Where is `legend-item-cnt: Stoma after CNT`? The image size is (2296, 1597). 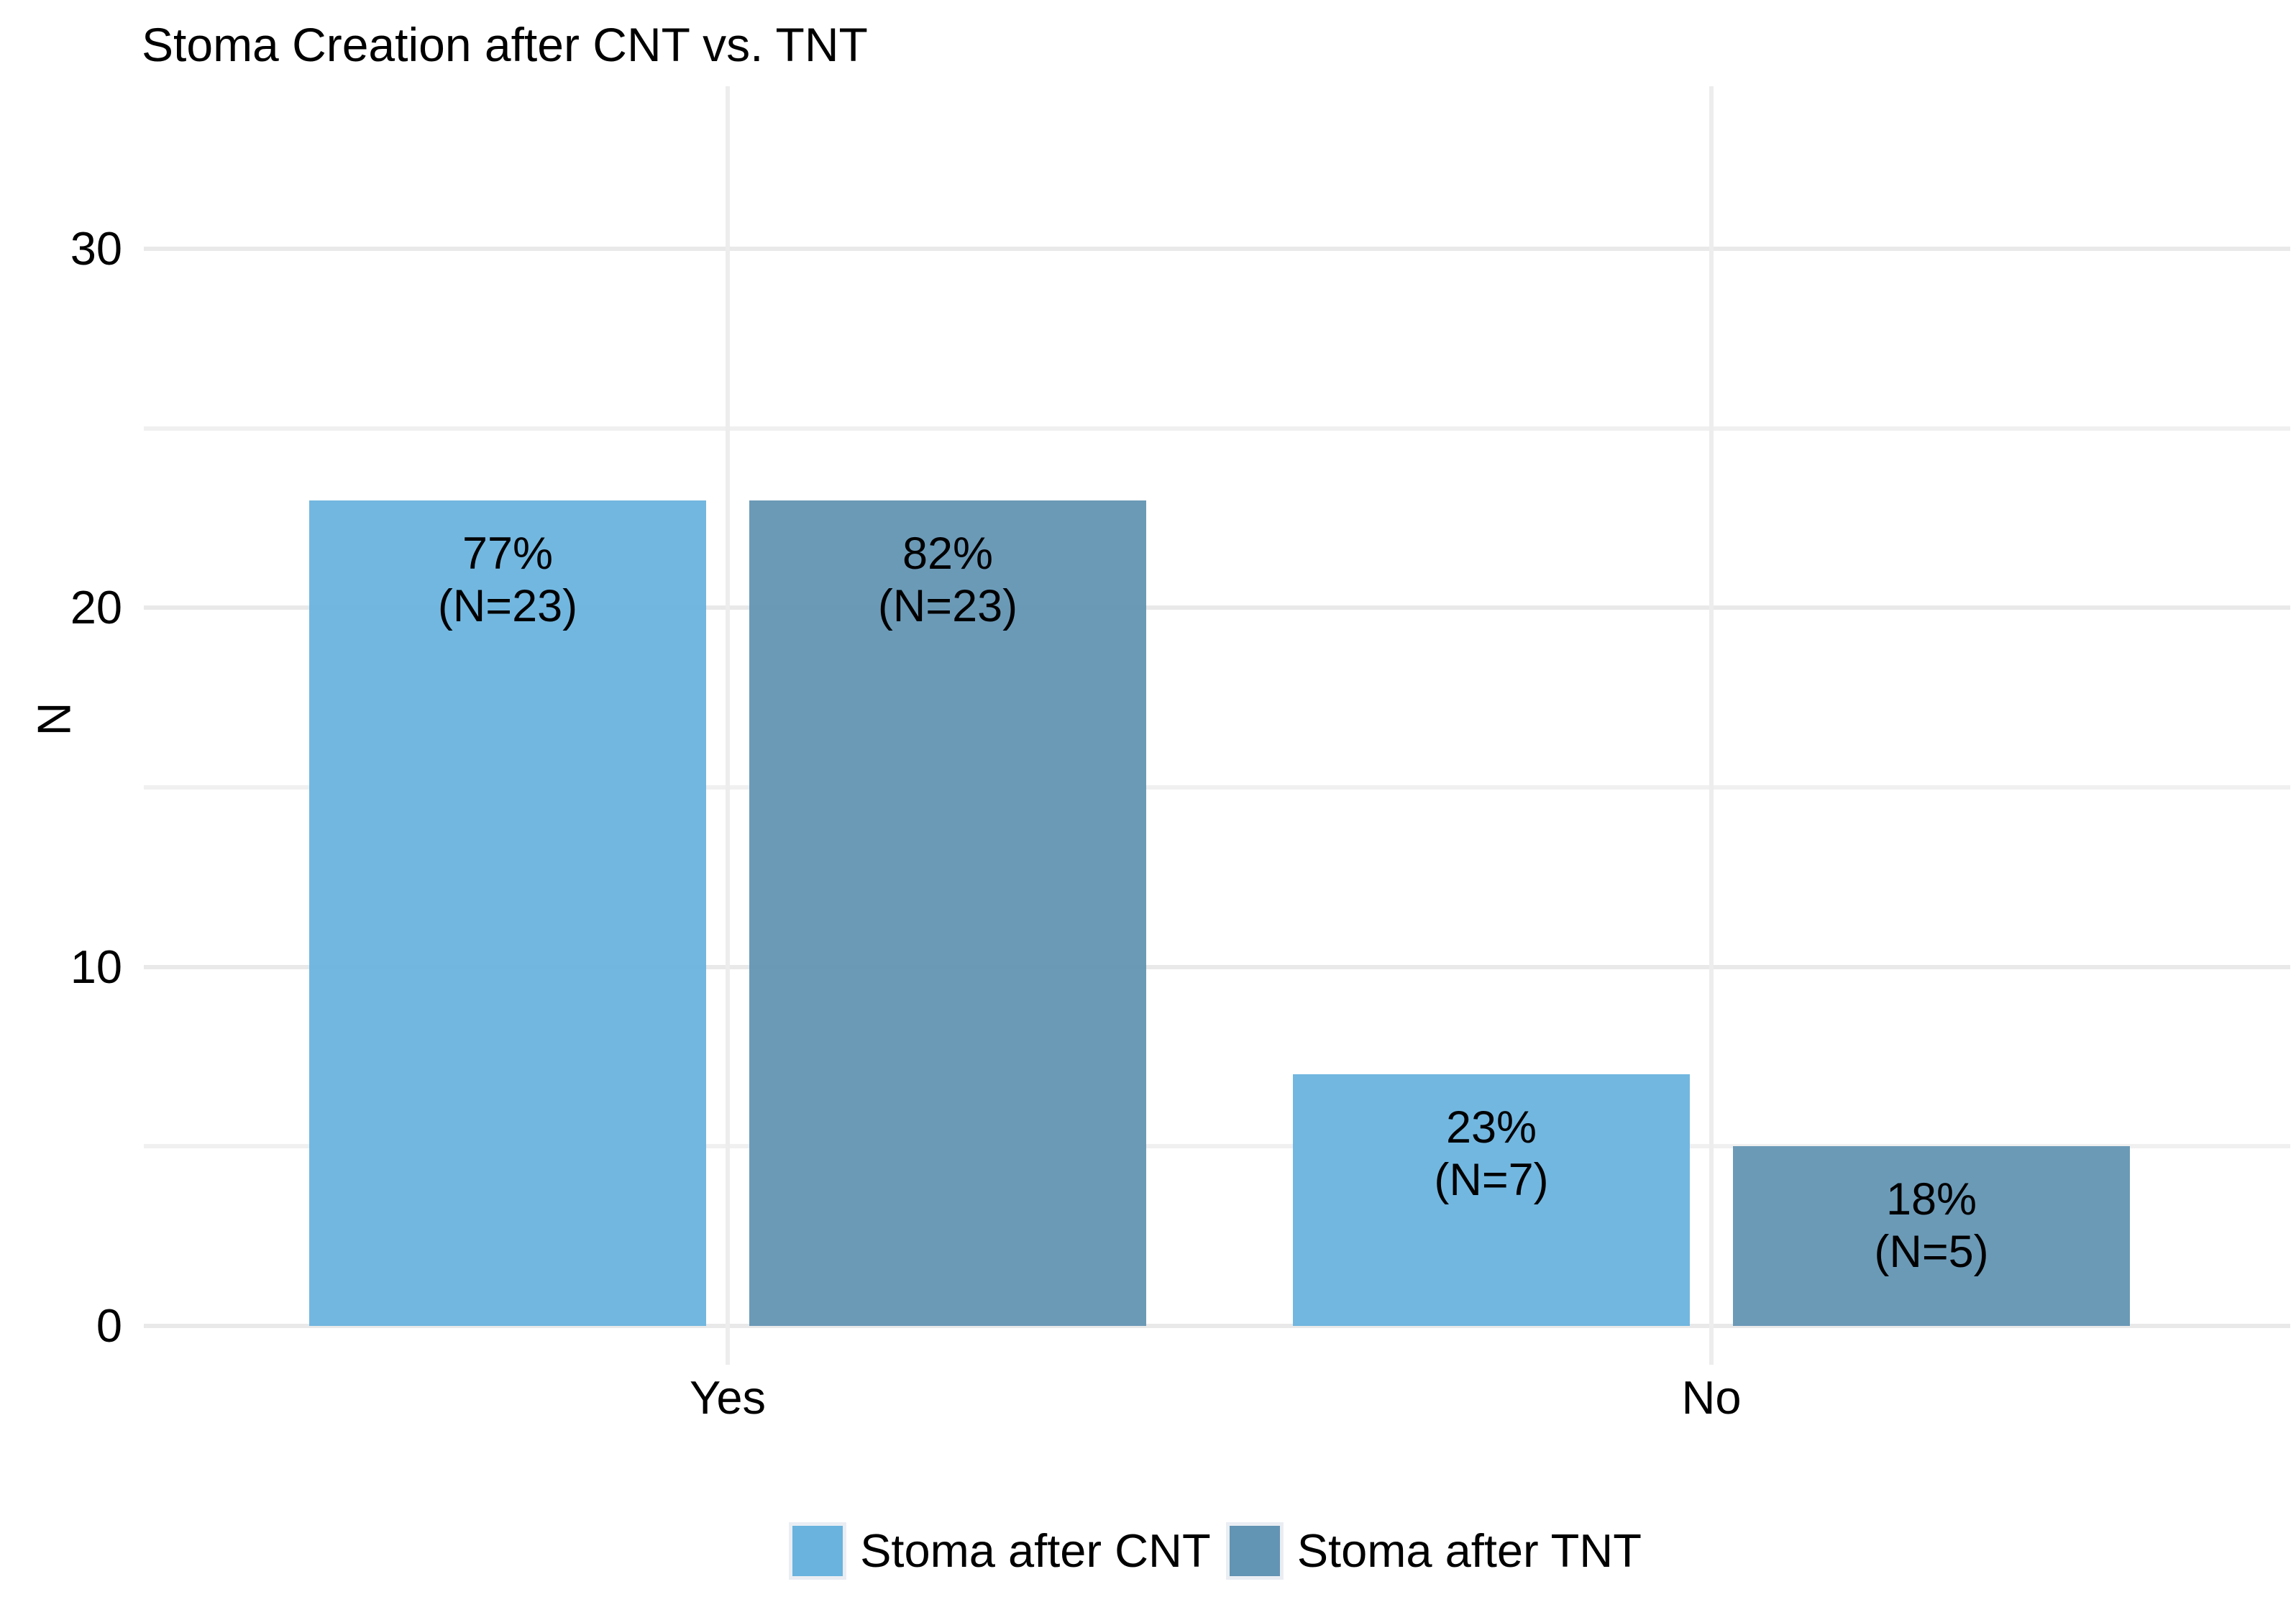
legend-item-cnt: Stoma after CNT is located at coordinates (1001, 1551).